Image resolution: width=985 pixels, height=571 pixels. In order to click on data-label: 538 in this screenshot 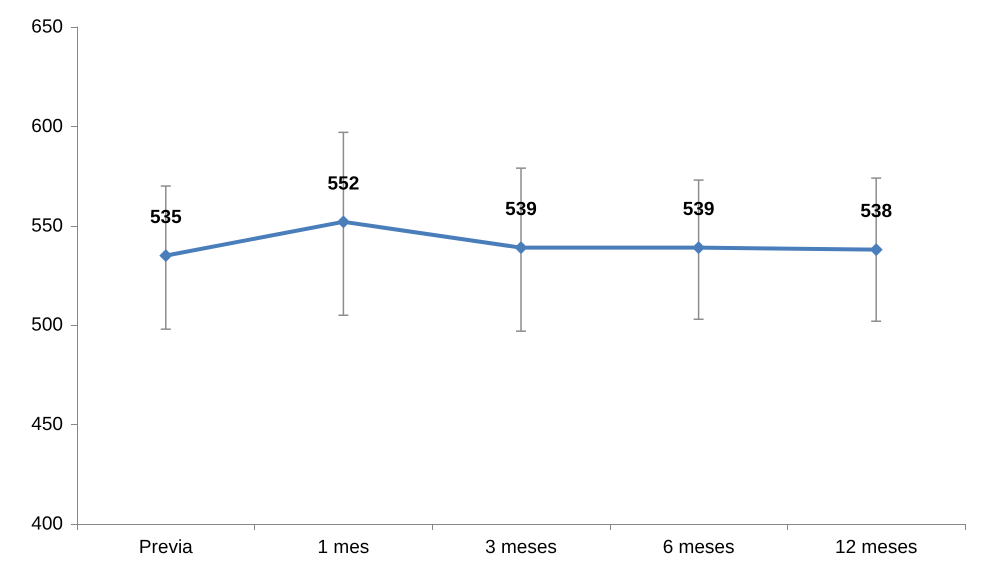, I will do `click(876, 211)`.